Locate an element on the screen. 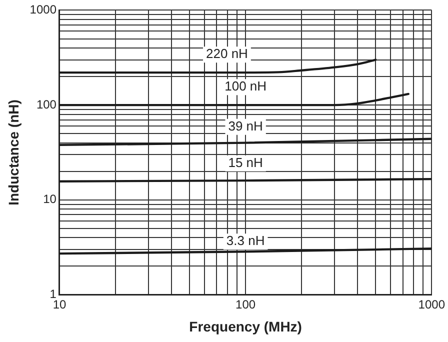 This screenshot has width=448, height=342. x-tick-label: 100 is located at coordinates (246, 304).